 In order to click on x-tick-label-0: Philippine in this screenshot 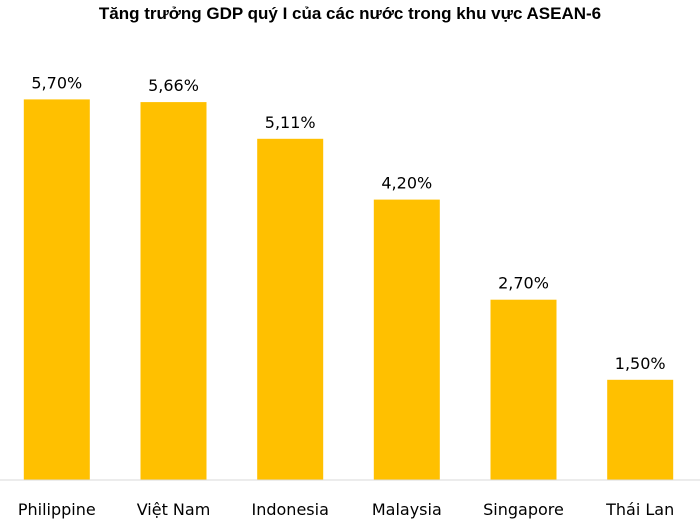, I will do `click(57, 509)`.